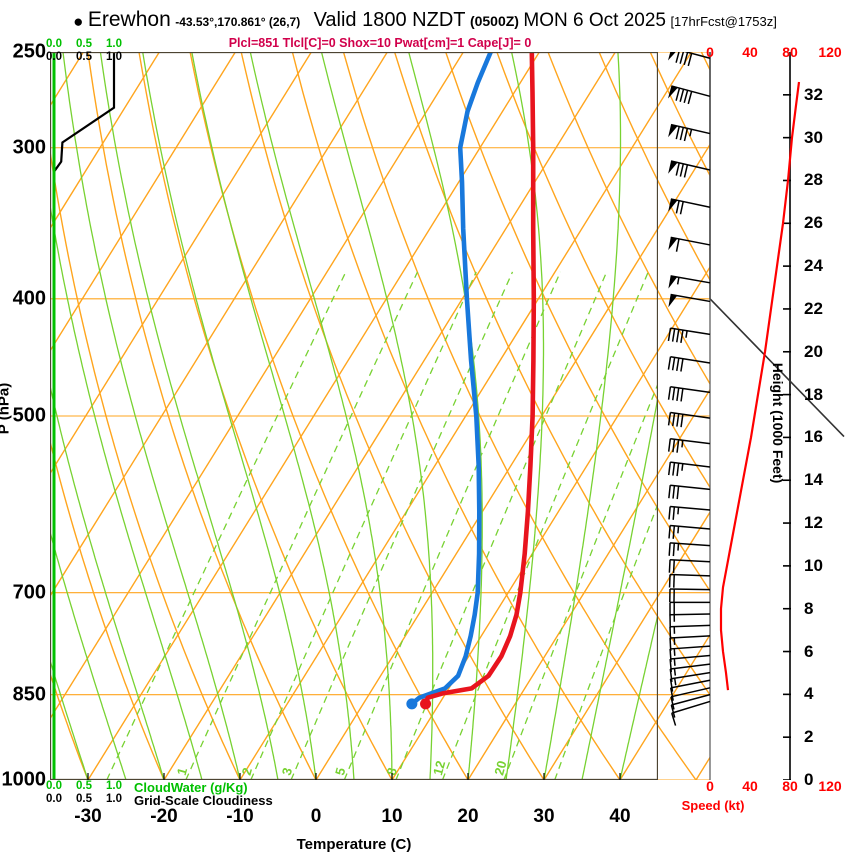 This screenshot has height=860, width=850. I want to click on temperature-tick-10: 10, so click(392, 816).